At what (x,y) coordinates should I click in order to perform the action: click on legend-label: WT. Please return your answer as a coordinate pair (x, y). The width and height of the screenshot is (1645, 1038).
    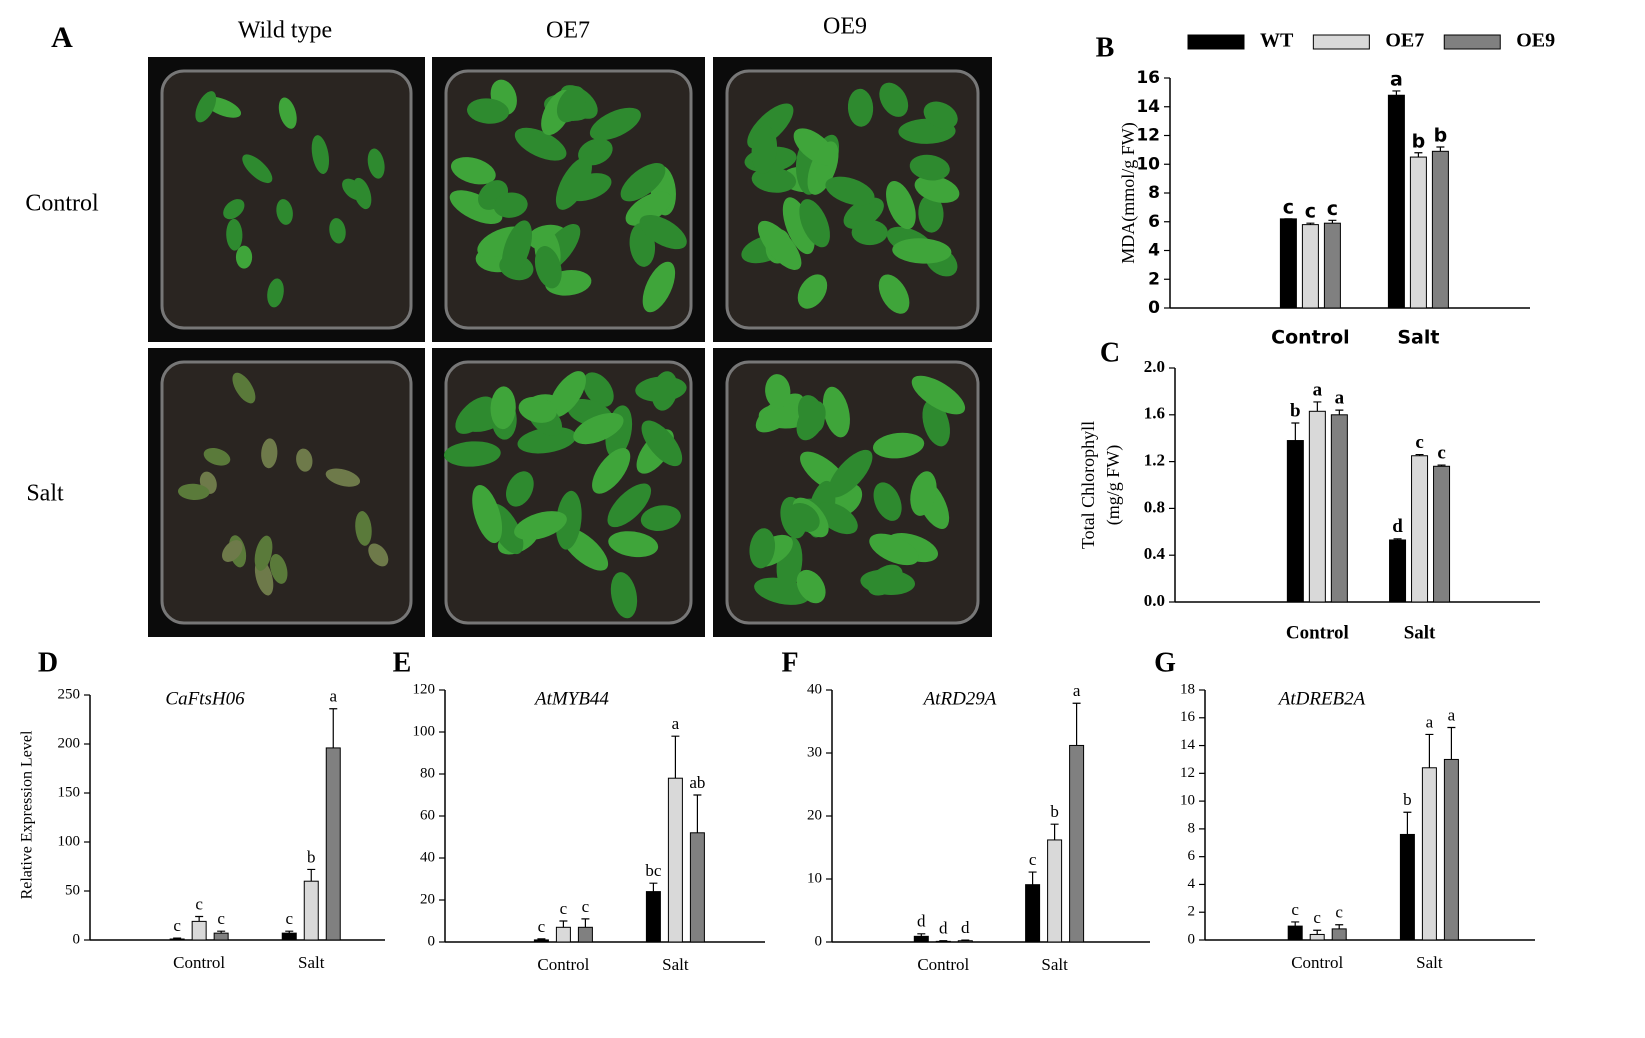
    Looking at the image, I should click on (1277, 41).